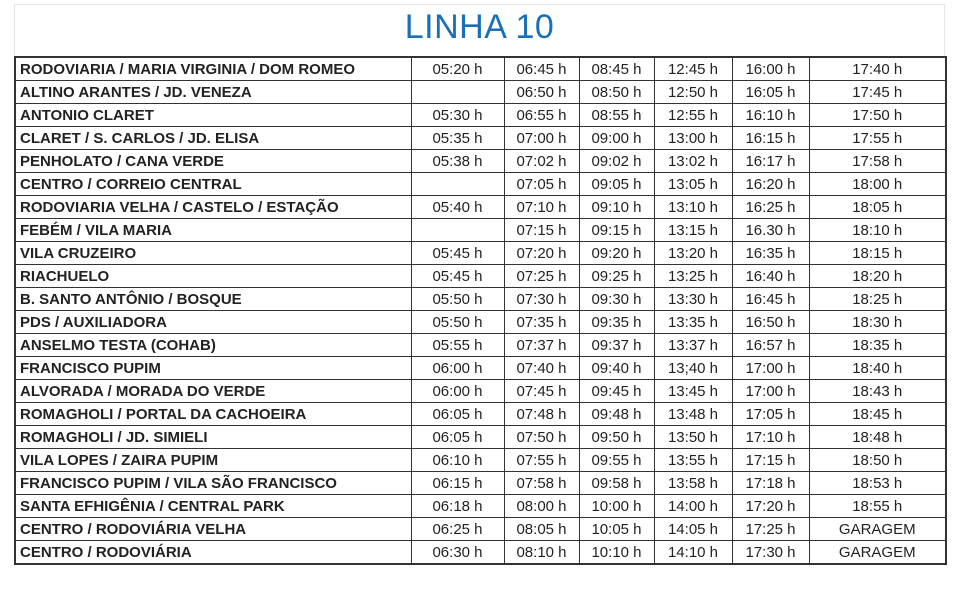  Describe the element at coordinates (457, 437) in the screenshot. I see `departure-time: 06:05 h` at that location.